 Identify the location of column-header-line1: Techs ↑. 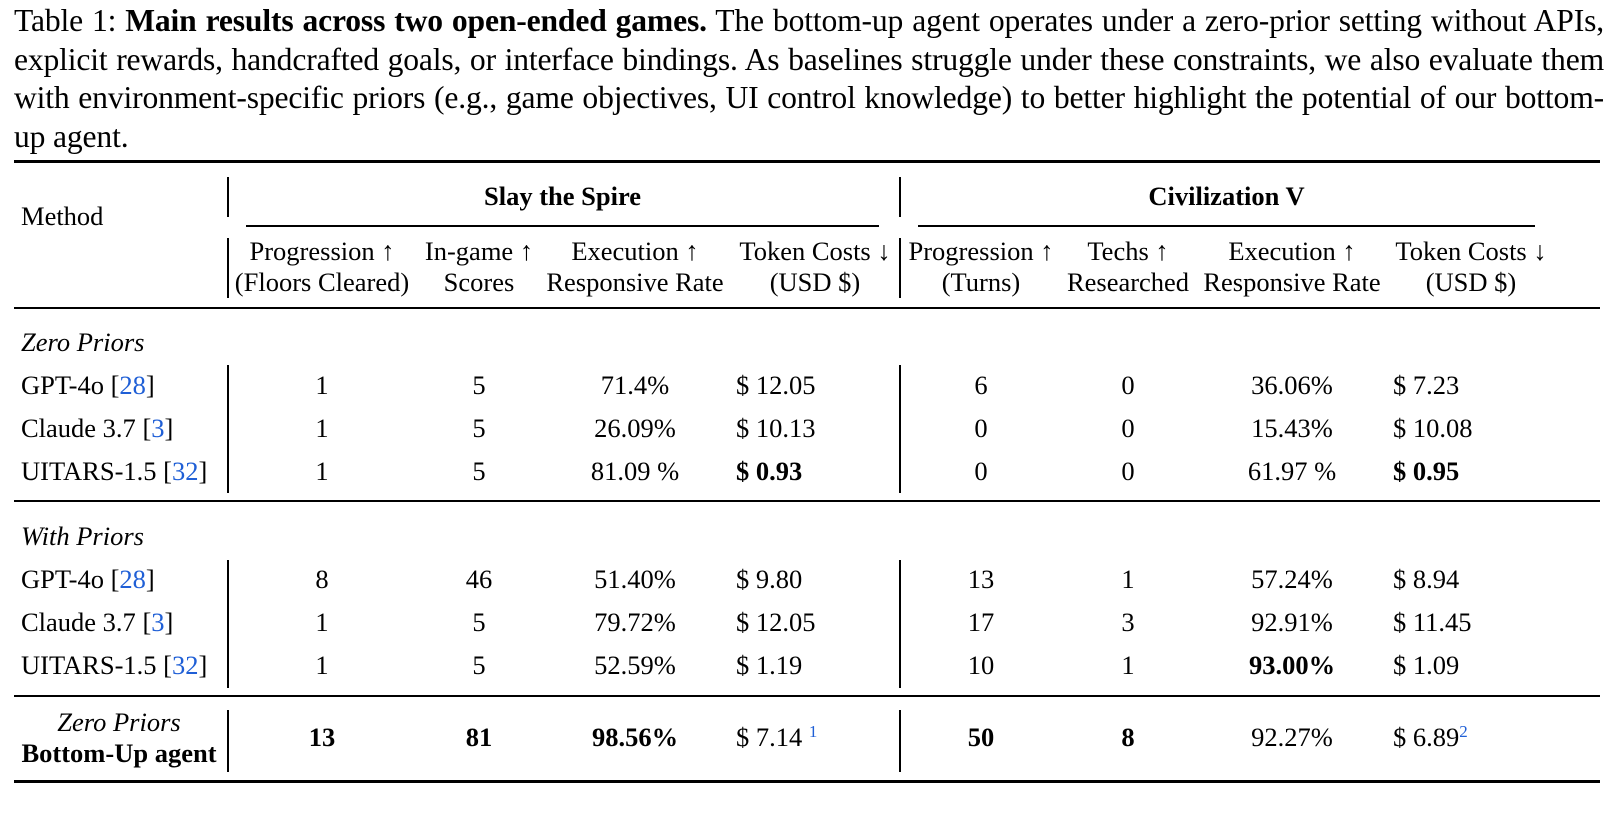
(1128, 251).